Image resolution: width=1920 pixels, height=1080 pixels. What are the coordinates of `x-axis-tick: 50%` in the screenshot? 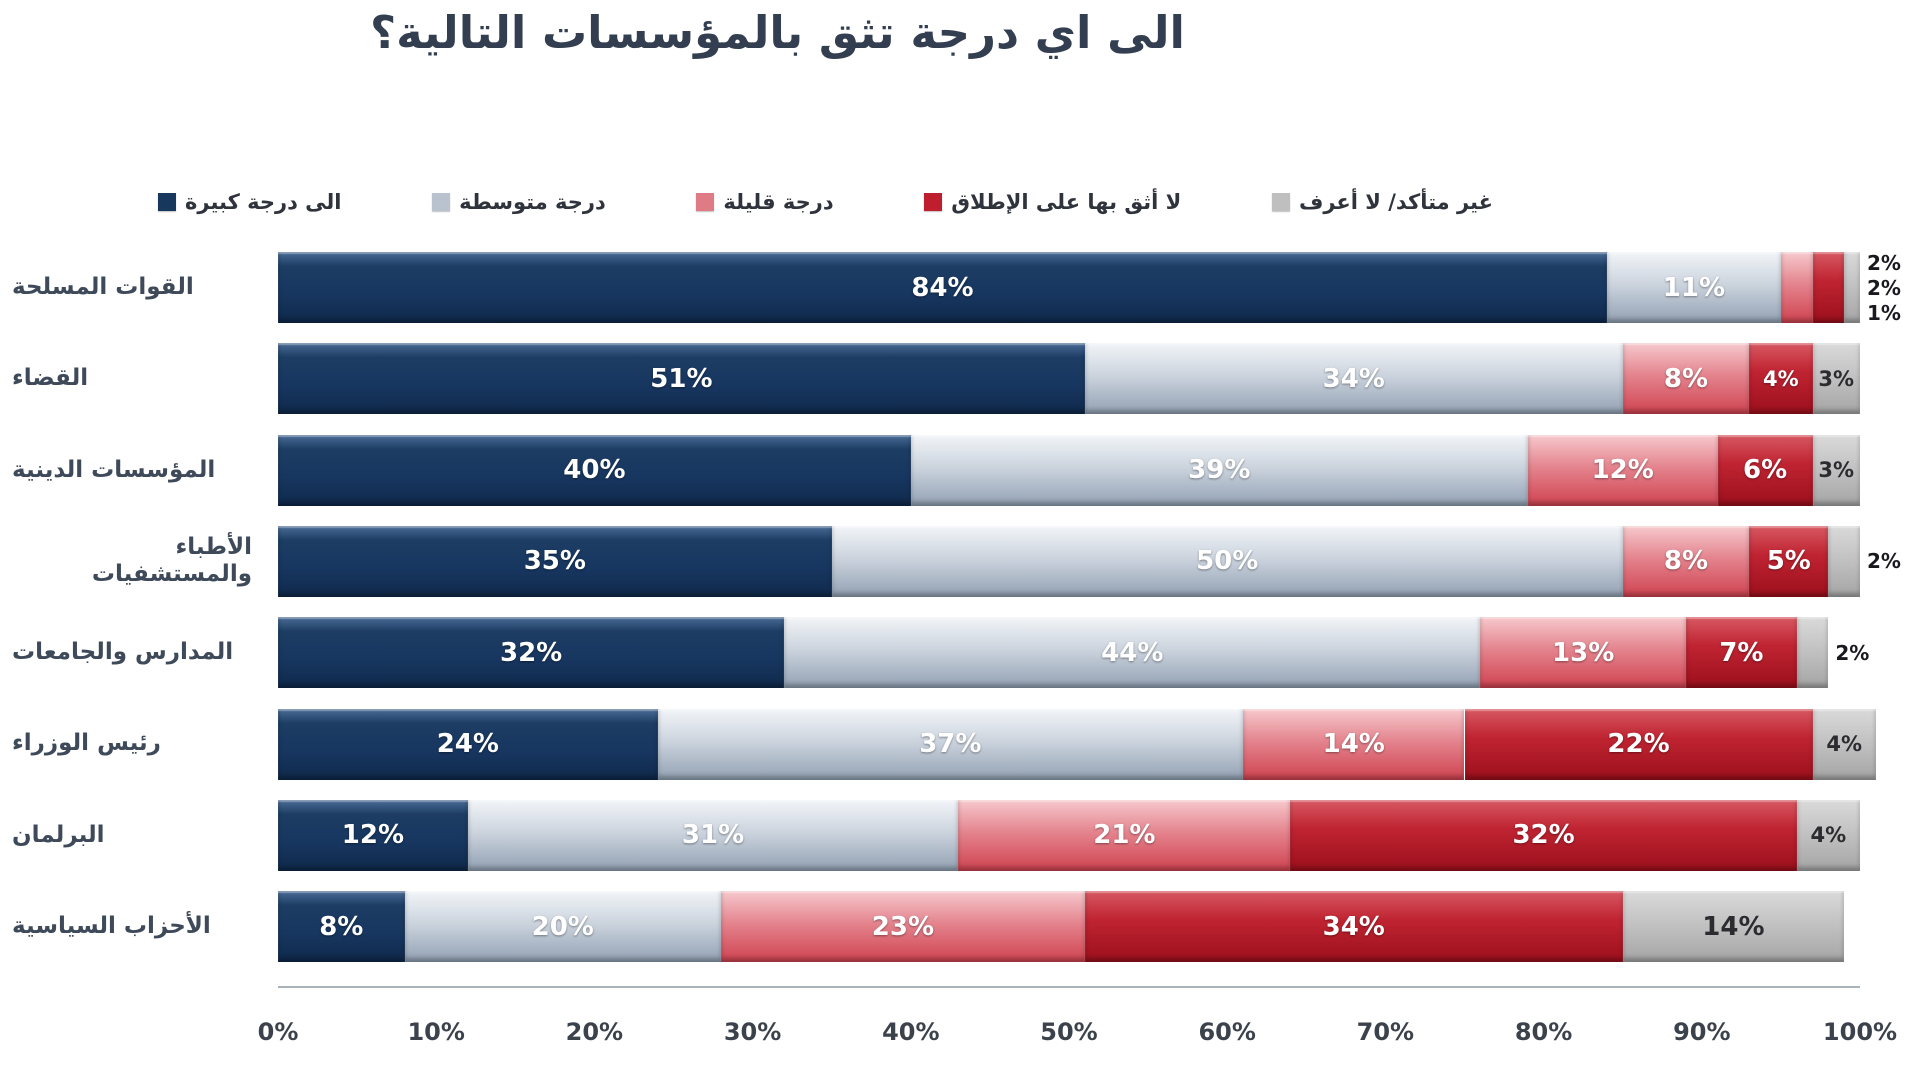 It's located at (1069, 1032).